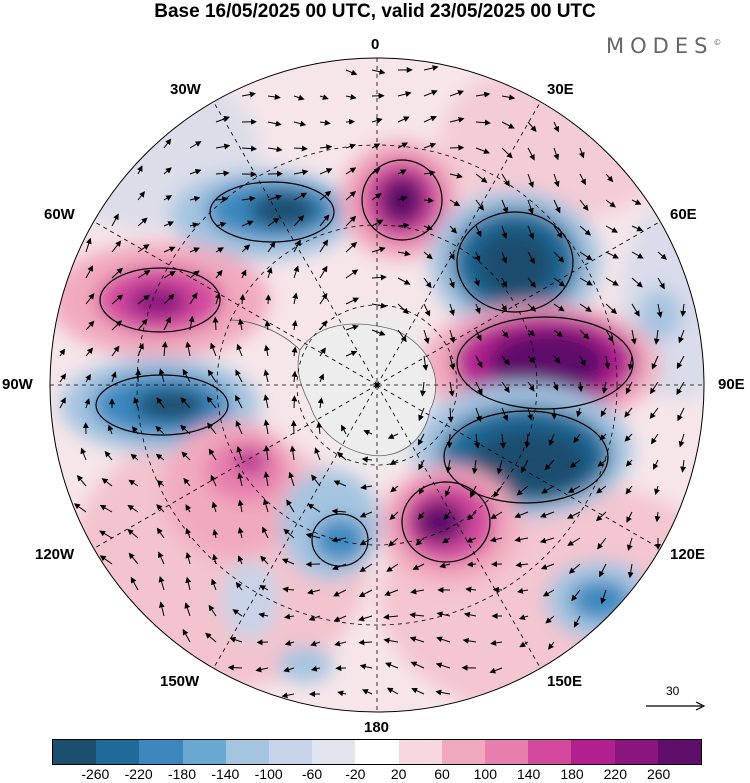 The image size is (750, 783). I want to click on colorbar-tick-label: -60, so click(312, 774).